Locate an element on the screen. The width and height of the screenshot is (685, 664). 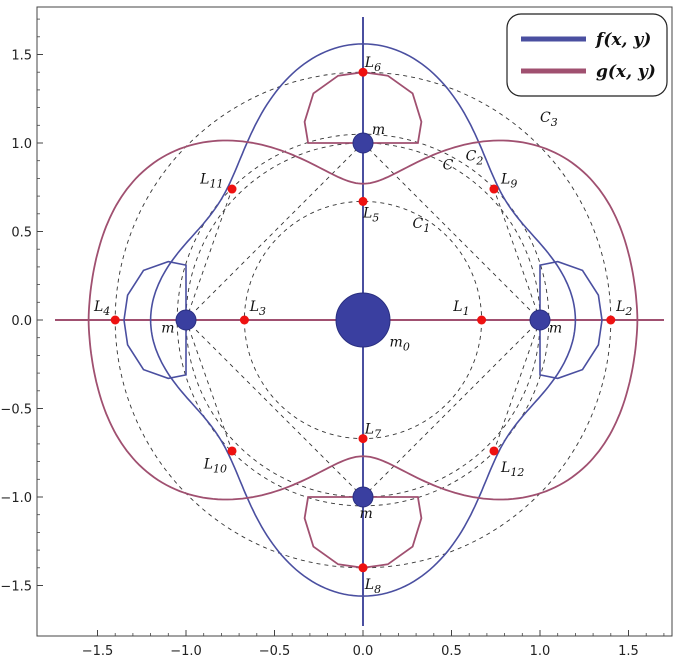
circle-label-4: C3 is located at coordinates (549, 119).